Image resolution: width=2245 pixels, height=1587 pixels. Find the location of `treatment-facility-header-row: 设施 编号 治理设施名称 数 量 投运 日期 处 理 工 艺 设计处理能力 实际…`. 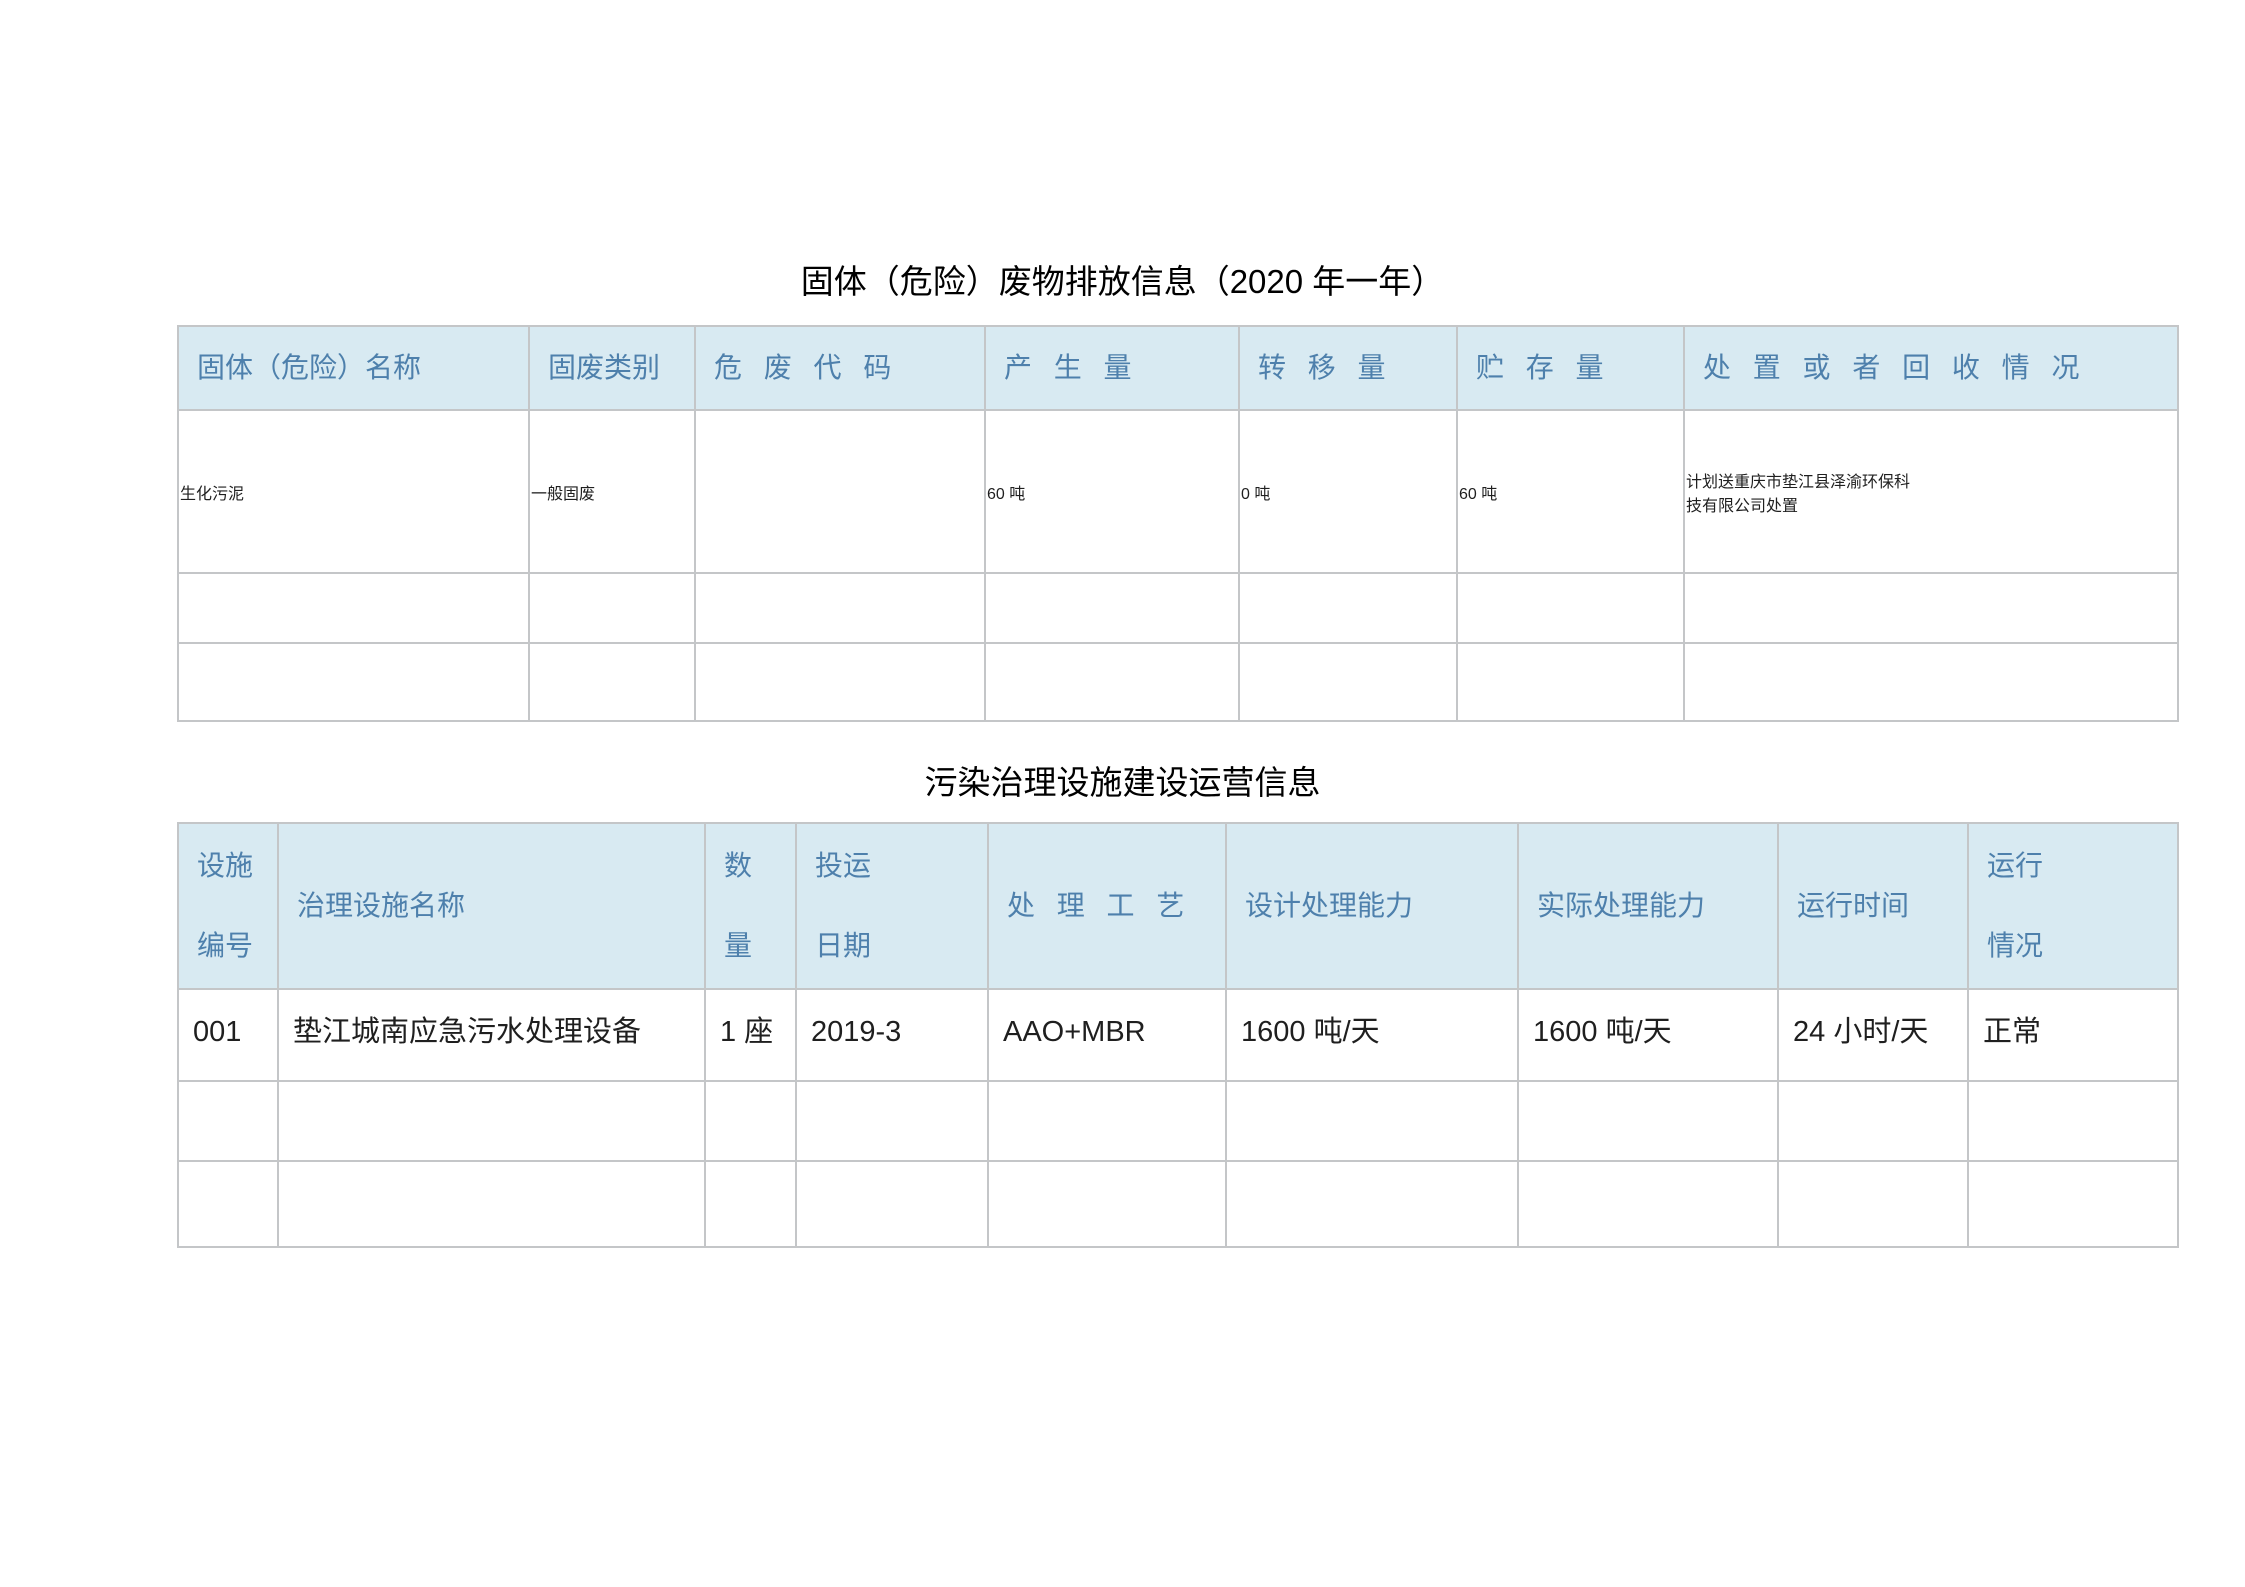

treatment-facility-header-row: 设施 编号 治理设施名称 数 量 投运 日期 处 理 工 艺 设计处理能力 实际… is located at coordinates (1178, 906).